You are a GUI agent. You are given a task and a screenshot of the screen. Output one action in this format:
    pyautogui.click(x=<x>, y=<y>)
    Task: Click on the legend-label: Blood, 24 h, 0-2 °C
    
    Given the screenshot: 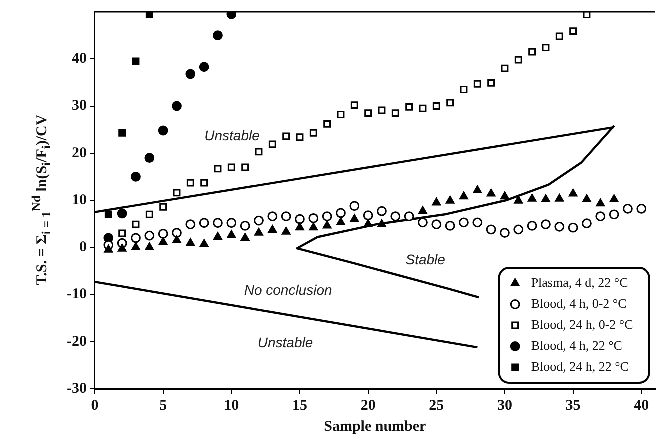 What is the action you would take?
    pyautogui.click(x=582, y=324)
    